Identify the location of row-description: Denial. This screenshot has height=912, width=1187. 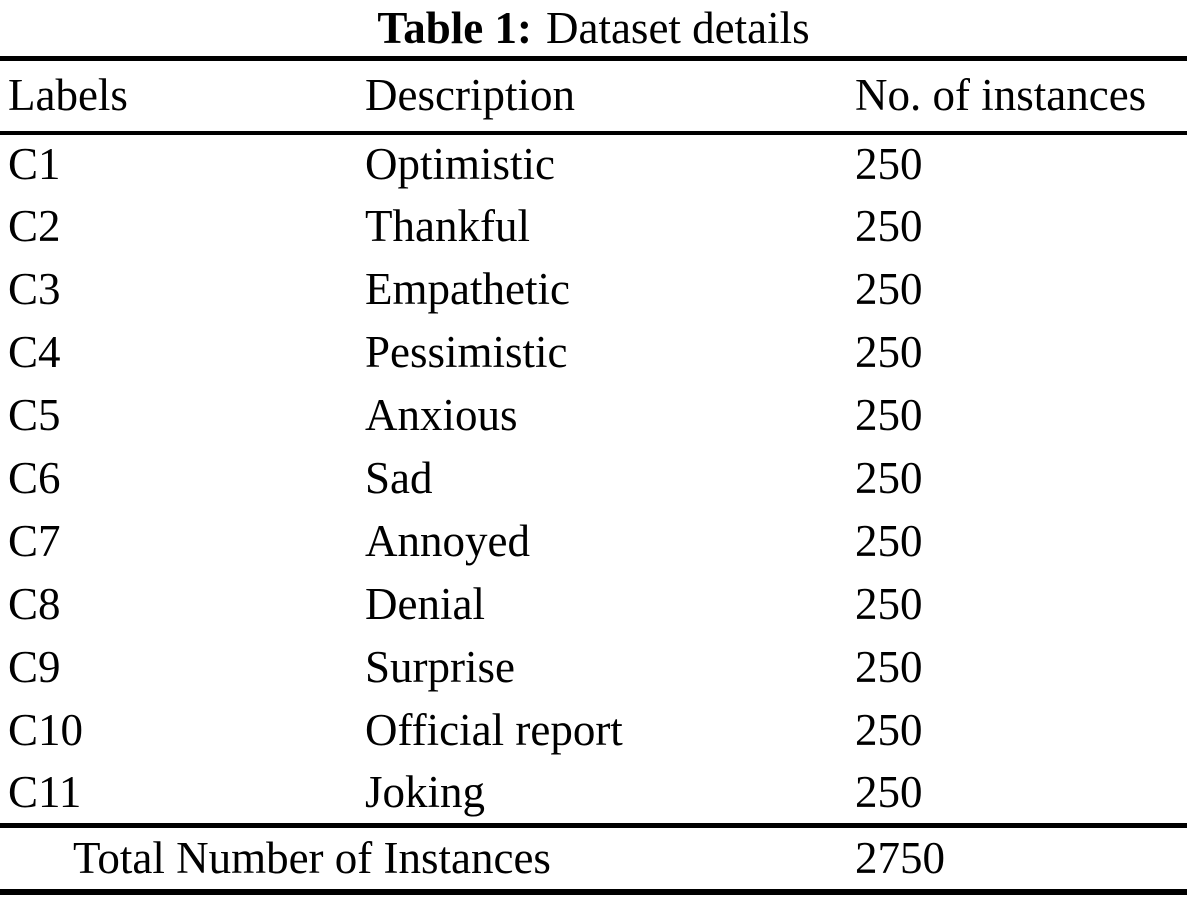
(425, 604).